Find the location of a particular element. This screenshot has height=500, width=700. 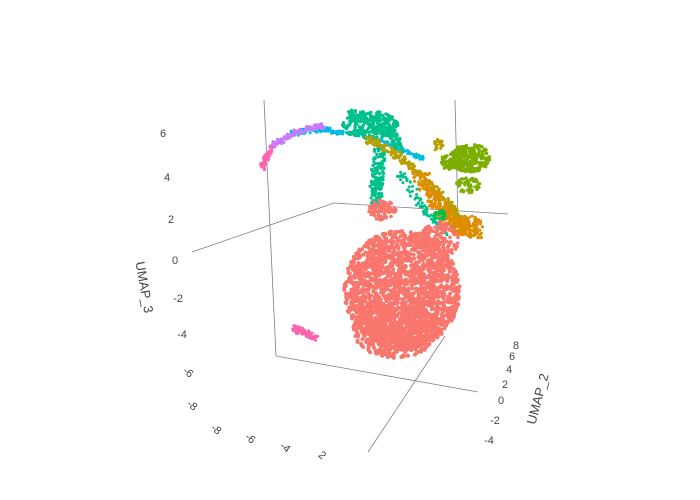

x-tick: -4 is located at coordinates (284, 447).